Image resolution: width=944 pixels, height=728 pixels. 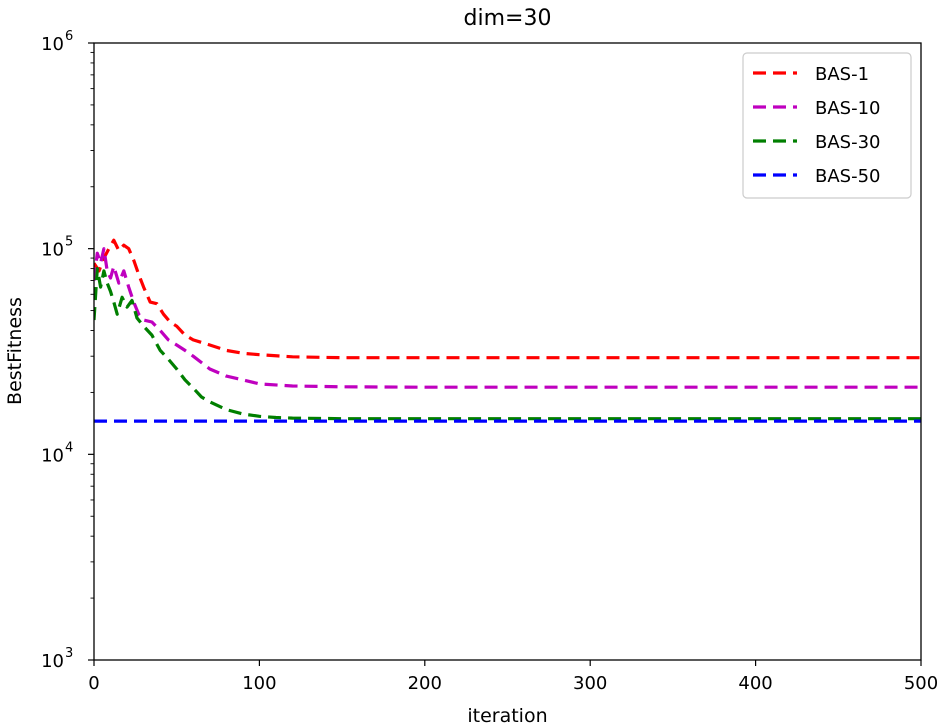 I want to click on x-tick-label: 100, so click(x=259, y=683).